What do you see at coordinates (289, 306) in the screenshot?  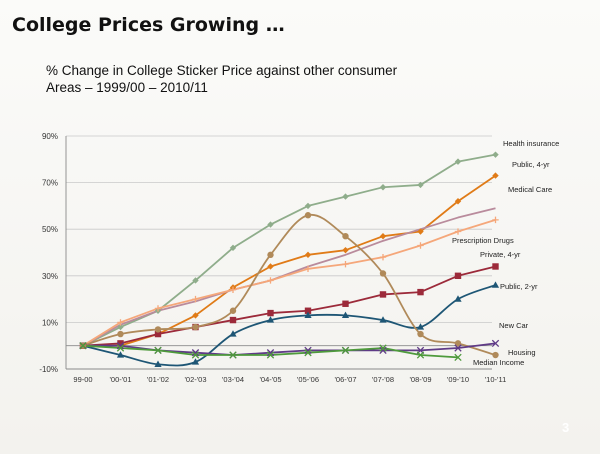 I see `series-line-private-4-yr` at bounding box center [289, 306].